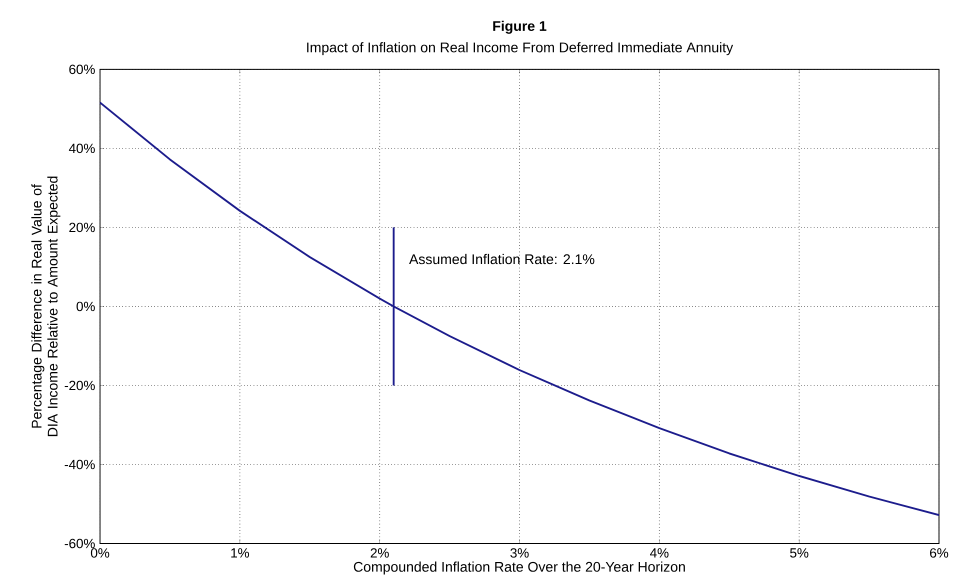  I want to click on x-tick-label: 5%, so click(799, 553).